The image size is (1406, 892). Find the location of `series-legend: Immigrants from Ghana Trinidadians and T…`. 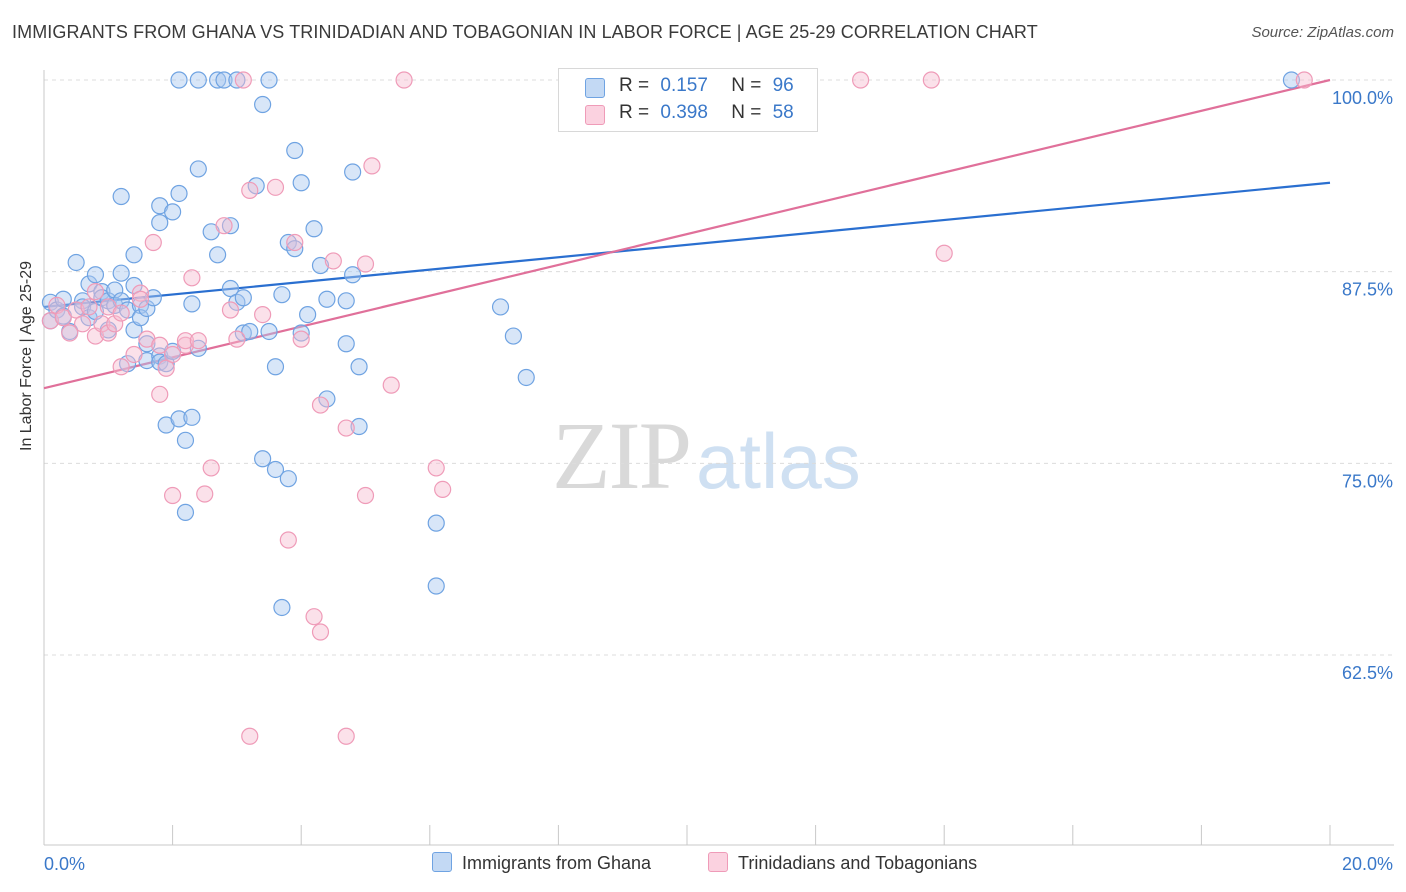

series-legend: Immigrants from Ghana Trinidadians and T… is located at coordinates (703, 865).